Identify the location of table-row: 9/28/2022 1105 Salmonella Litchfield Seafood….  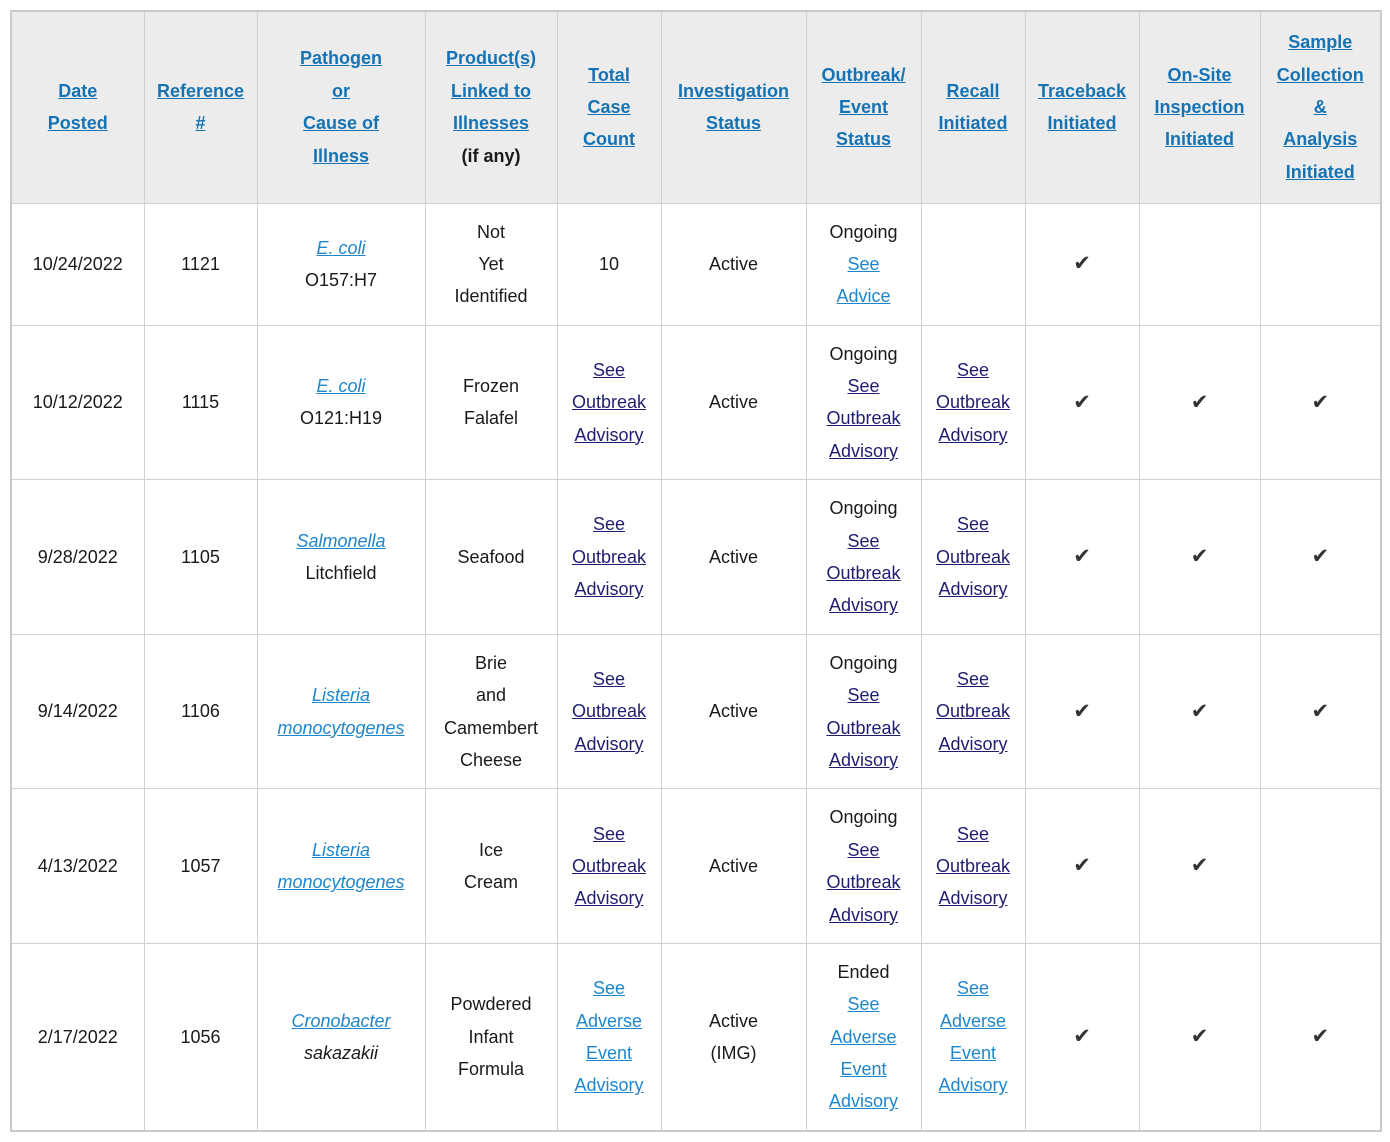
(696, 557).